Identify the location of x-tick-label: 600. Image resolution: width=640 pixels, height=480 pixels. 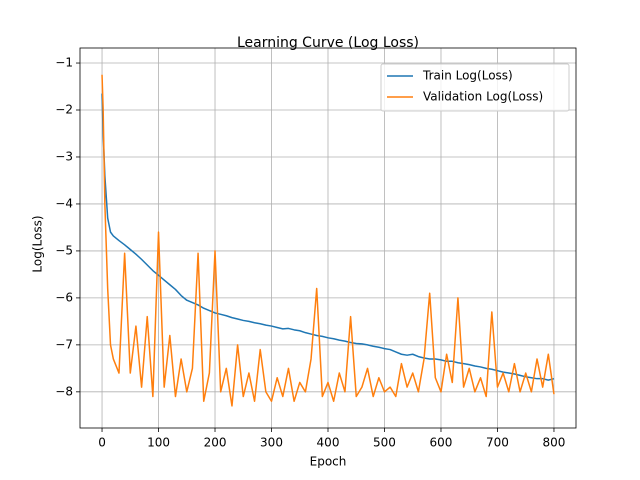
(441, 443).